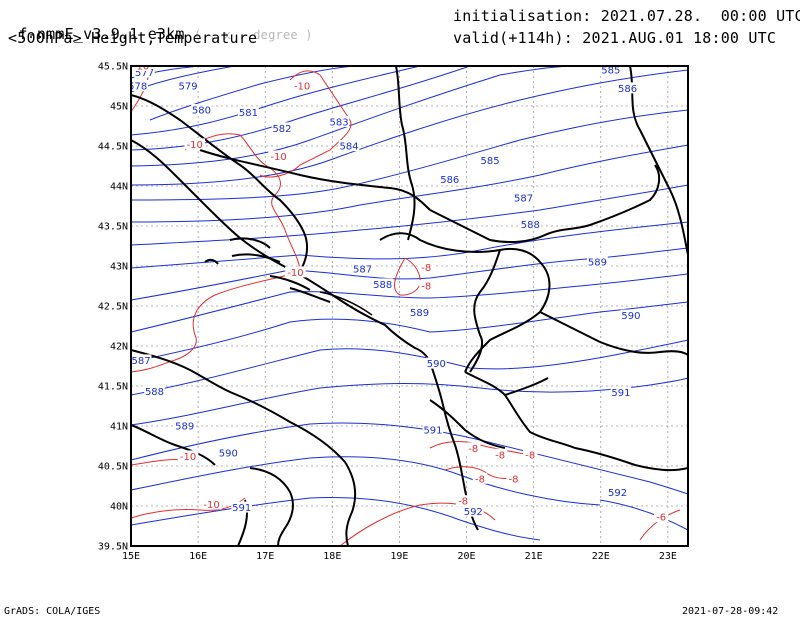 Image resolution: width=800 pixels, height=618 pixels. I want to click on island, so click(256, 258).